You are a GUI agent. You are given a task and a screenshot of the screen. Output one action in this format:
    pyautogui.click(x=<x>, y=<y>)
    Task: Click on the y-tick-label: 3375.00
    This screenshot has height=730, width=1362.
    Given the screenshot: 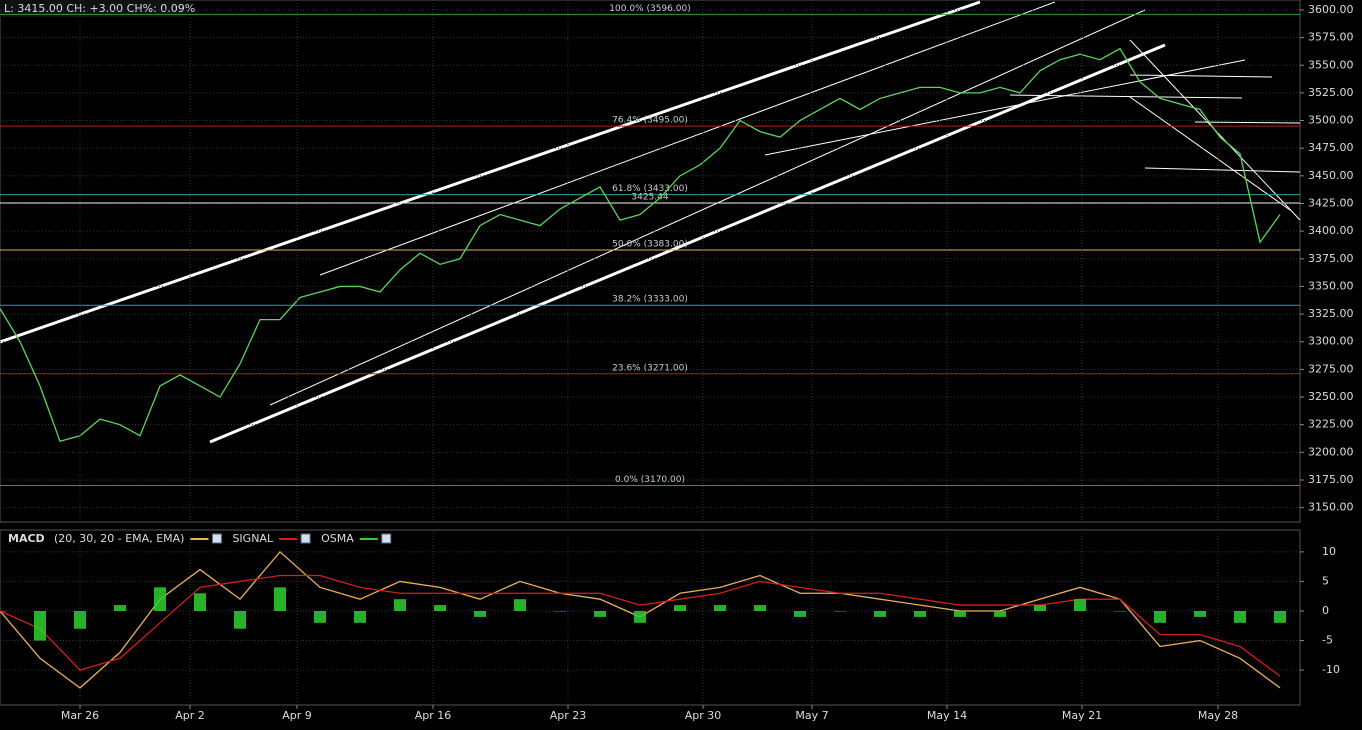 What is the action you would take?
    pyautogui.click(x=1331, y=258)
    